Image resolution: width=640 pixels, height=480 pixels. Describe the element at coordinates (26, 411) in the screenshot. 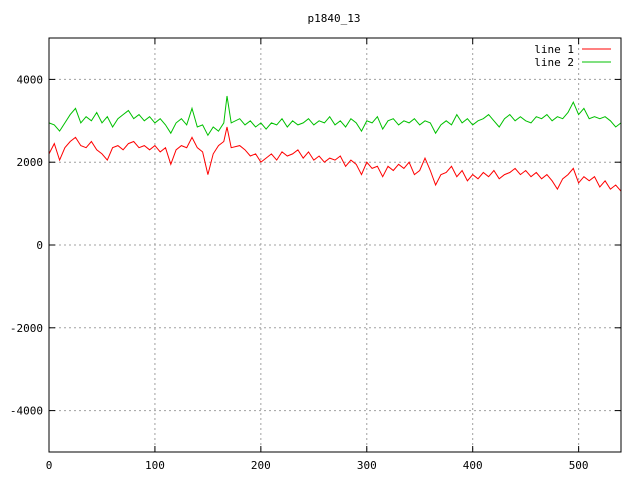

I see `y-tick-label: -4000` at that location.